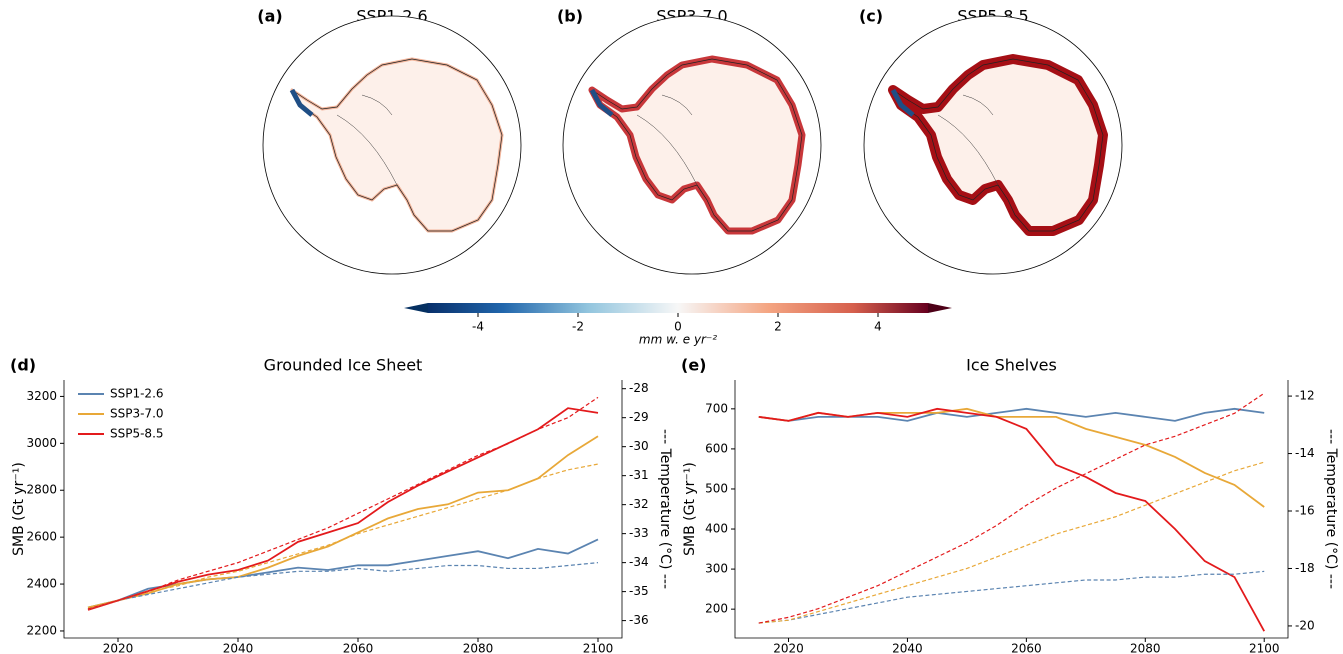 This screenshot has height=654, width=1343. What do you see at coordinates (41, 443) in the screenshot?
I see `y-tick-label: 3000` at bounding box center [41, 443].